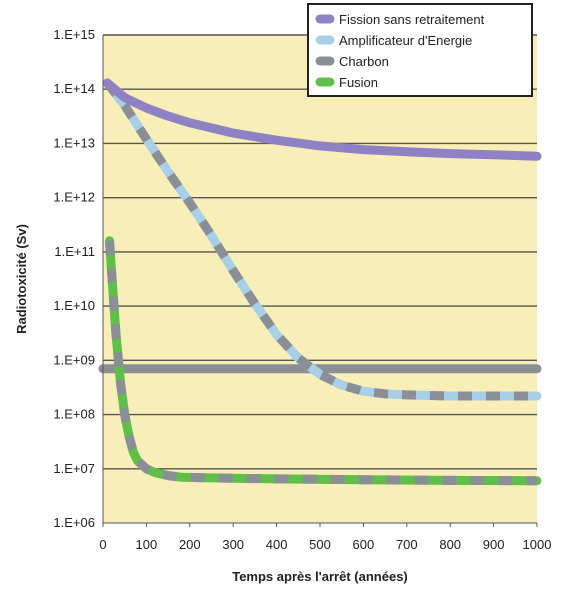 This screenshot has width=565, height=589. I want to click on x-axis-title: Temps après l'arrêt (années), so click(320, 576).